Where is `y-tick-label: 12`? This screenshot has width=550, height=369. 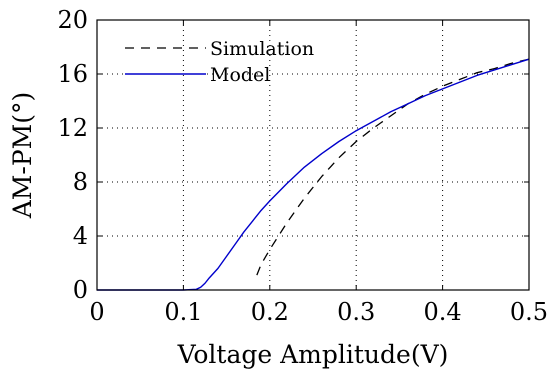 y-tick-label: 12 is located at coordinates (72, 128).